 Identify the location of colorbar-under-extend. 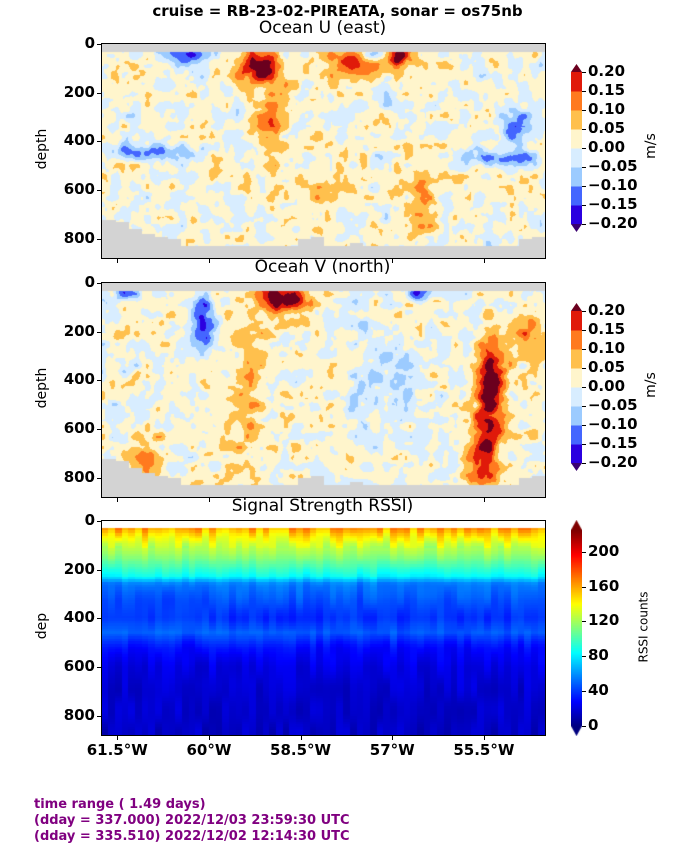
(576, 467).